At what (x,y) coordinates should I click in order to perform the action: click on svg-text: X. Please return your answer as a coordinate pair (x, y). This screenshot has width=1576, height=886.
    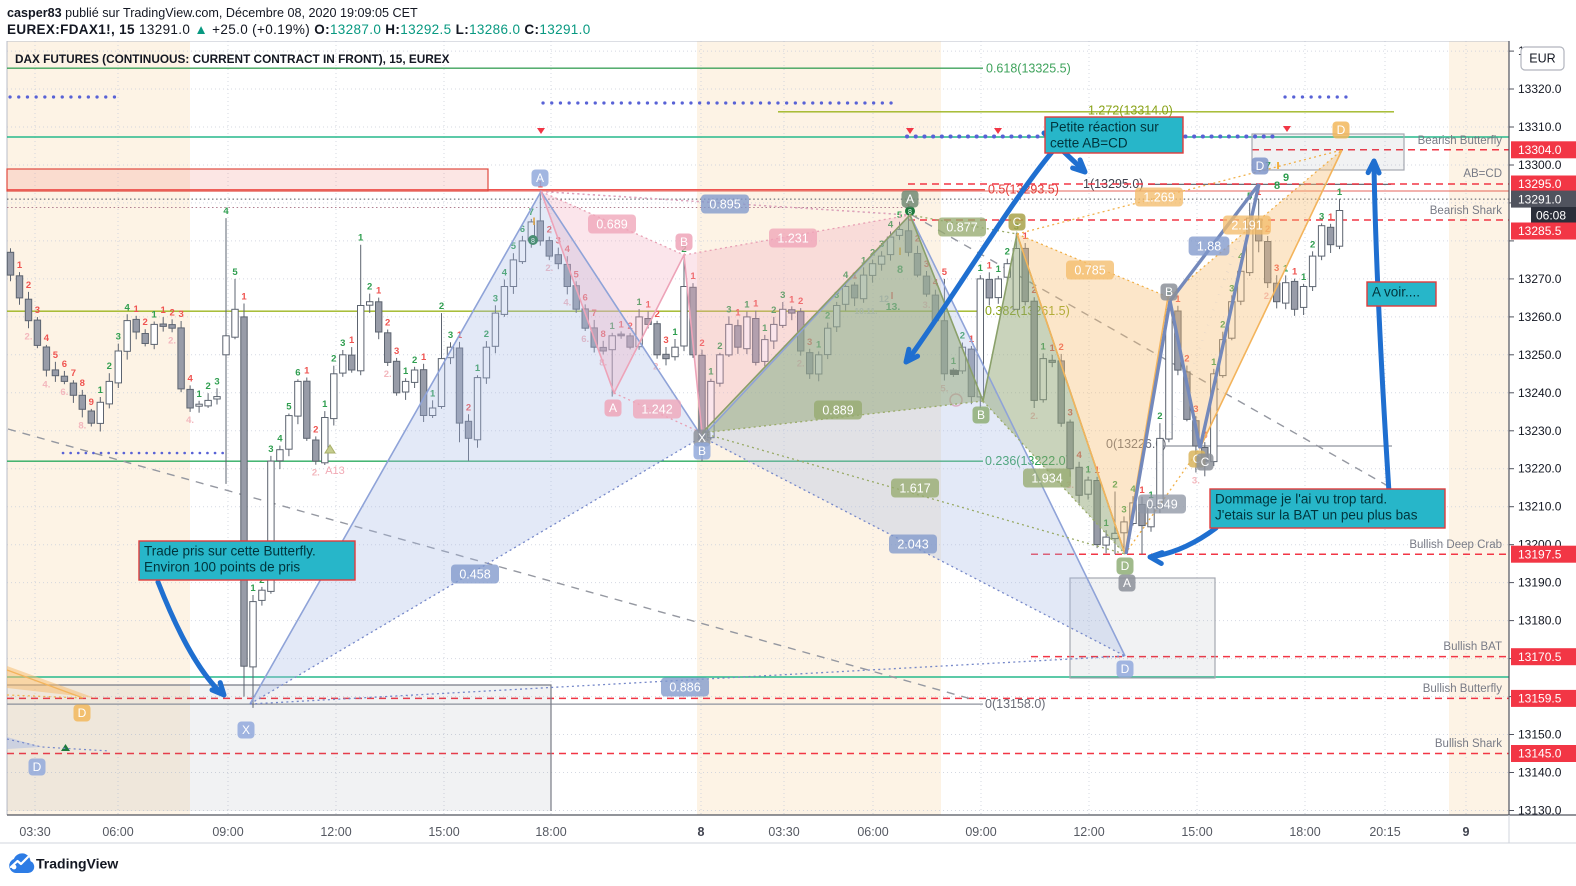
    Looking at the image, I should click on (246, 730).